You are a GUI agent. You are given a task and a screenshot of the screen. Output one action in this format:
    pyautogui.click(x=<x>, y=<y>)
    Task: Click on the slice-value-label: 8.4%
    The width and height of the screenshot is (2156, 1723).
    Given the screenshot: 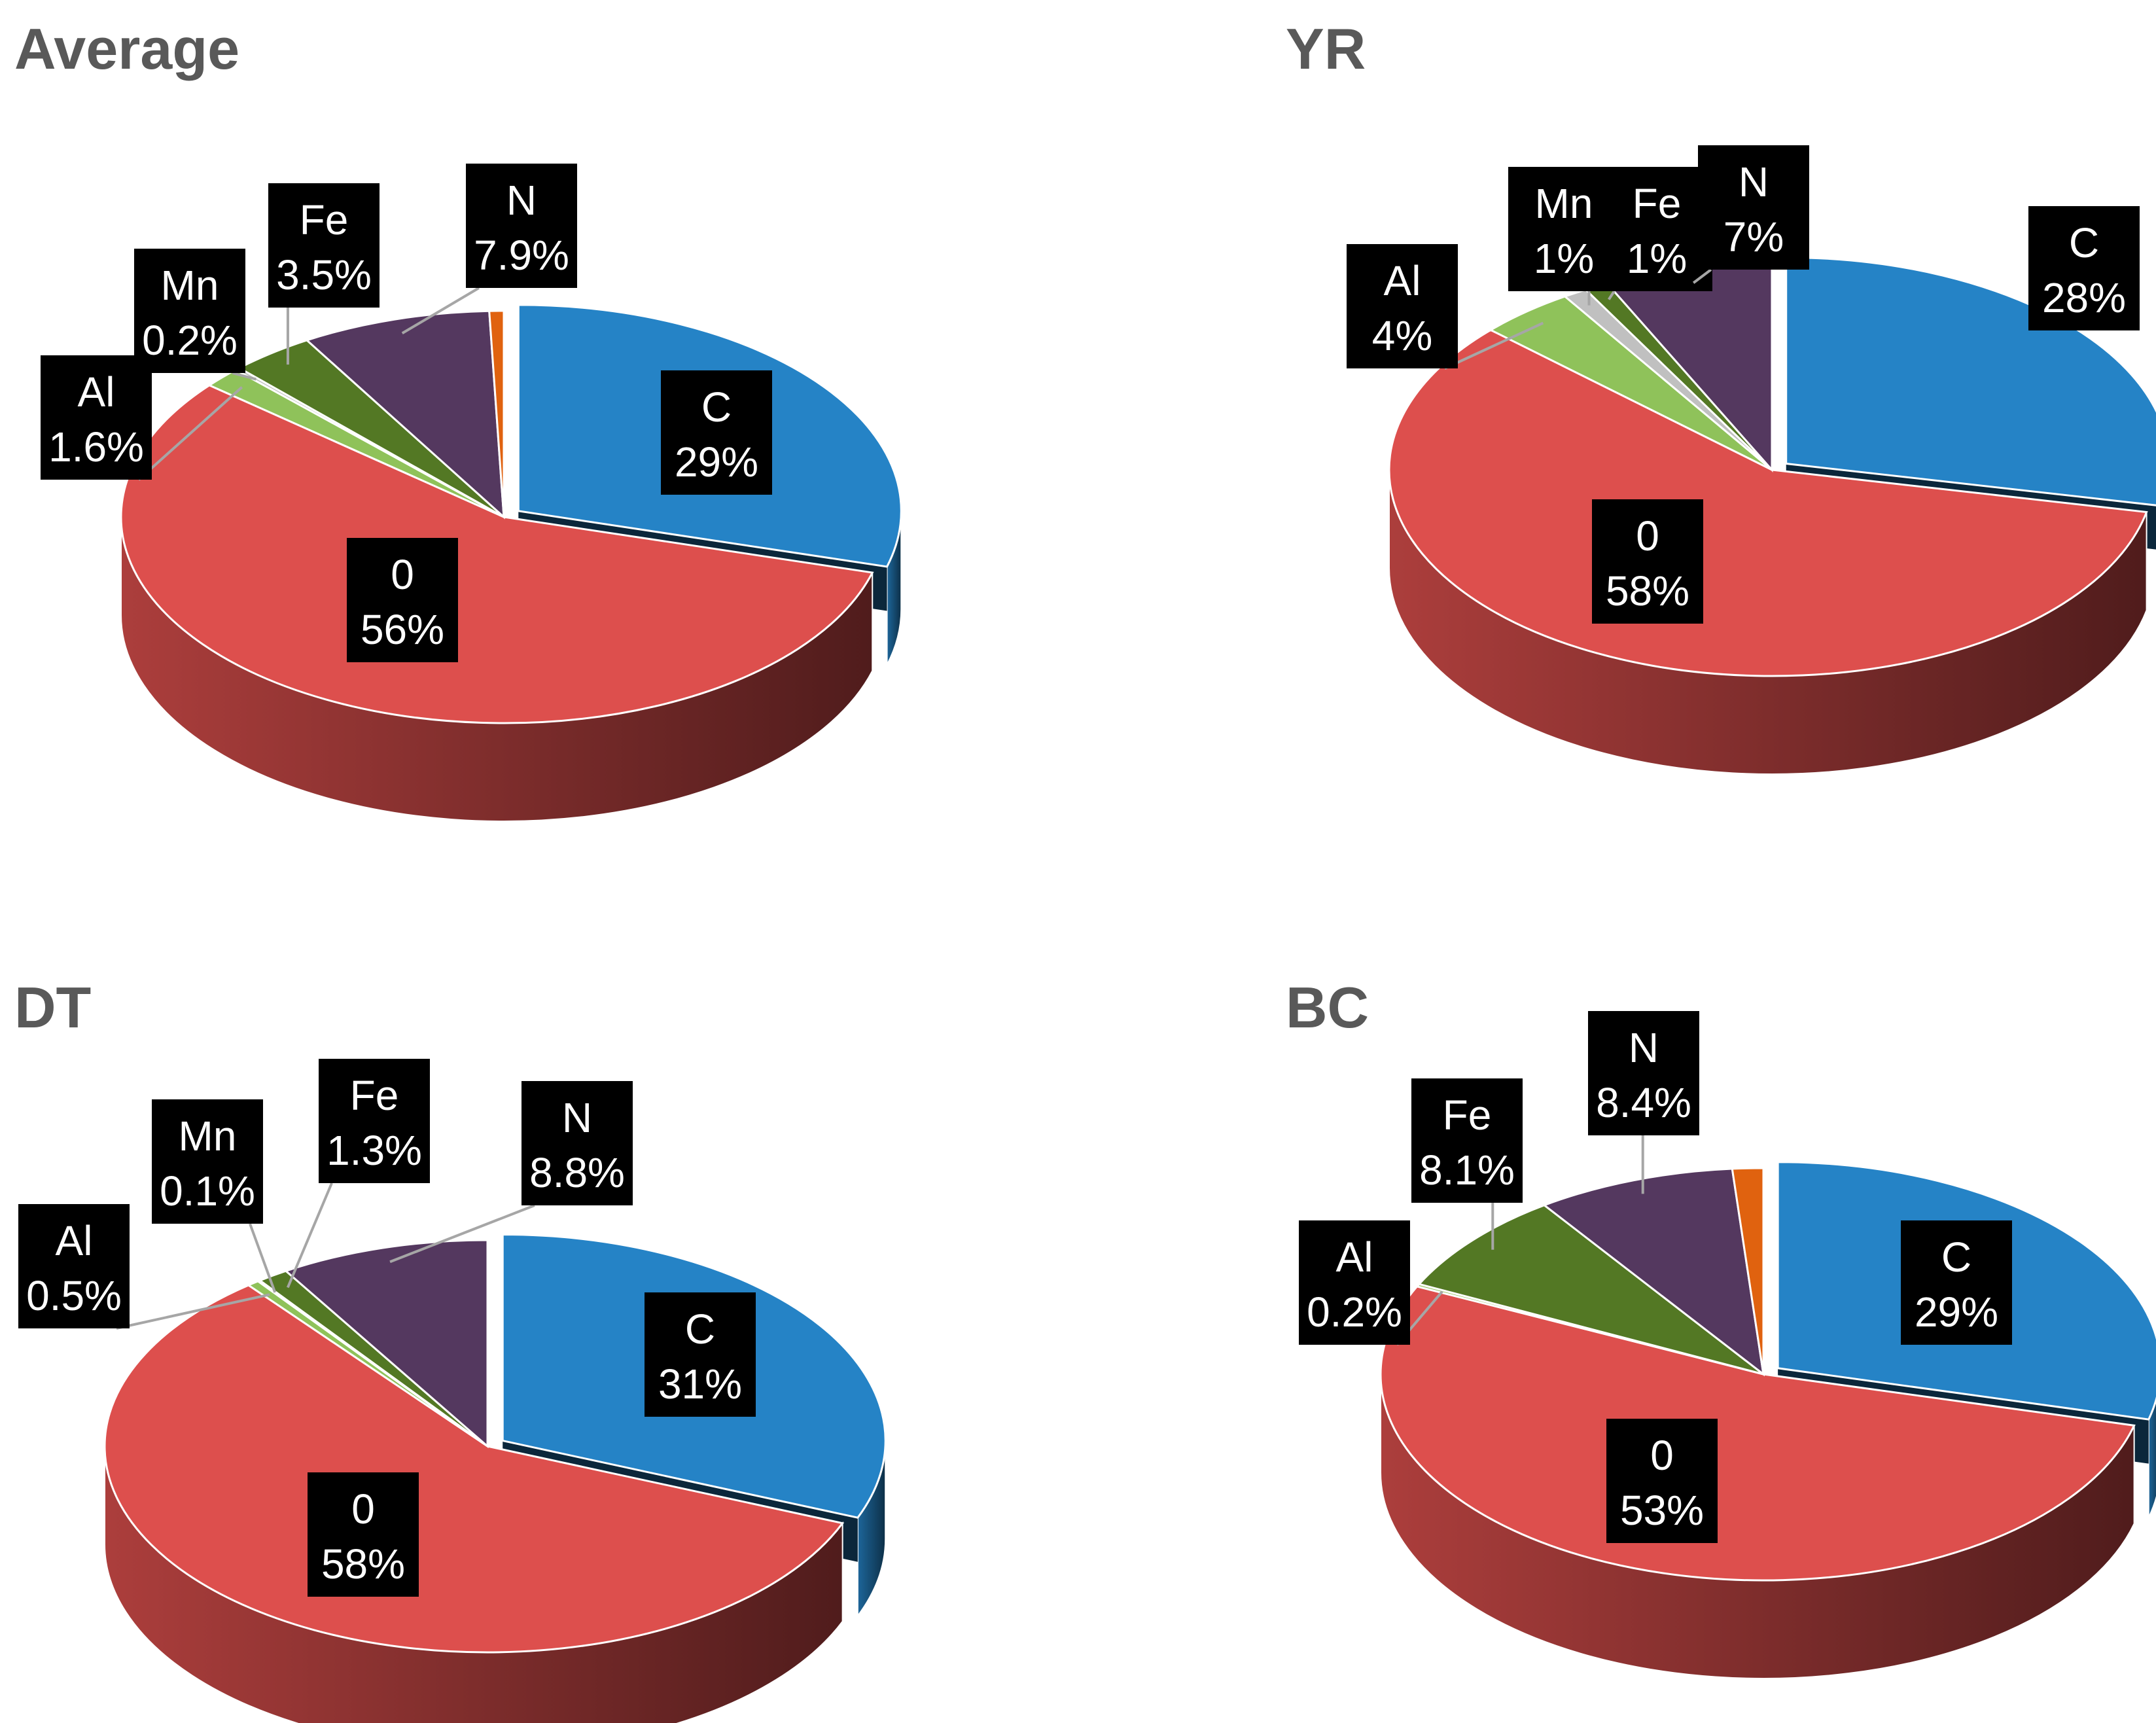 What is the action you would take?
    pyautogui.click(x=1643, y=1102)
    